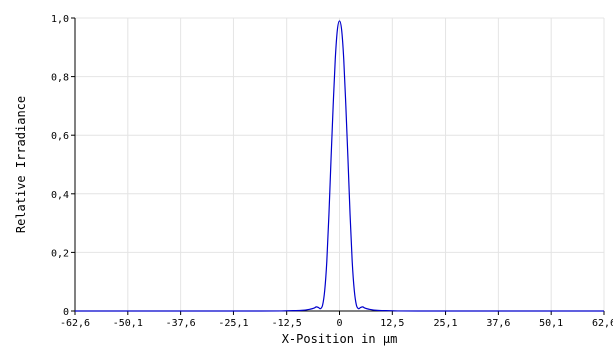 This screenshot has width=613, height=347. What do you see at coordinates (128, 323) in the screenshot?
I see `x-tick-label: -50,1` at bounding box center [128, 323].